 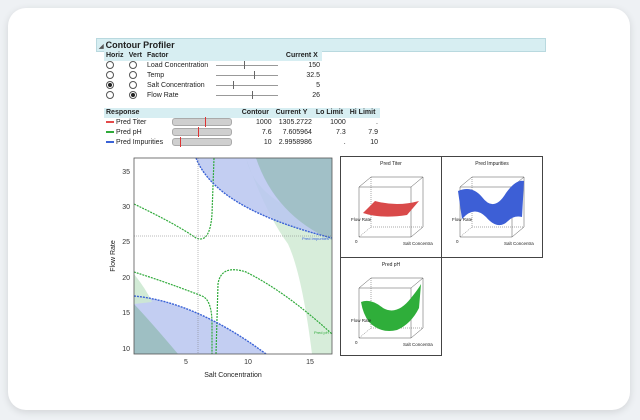 What do you see at coordinates (391, 265) in the screenshot?
I see `surface-title-ph: Pred pH` at bounding box center [391, 265].